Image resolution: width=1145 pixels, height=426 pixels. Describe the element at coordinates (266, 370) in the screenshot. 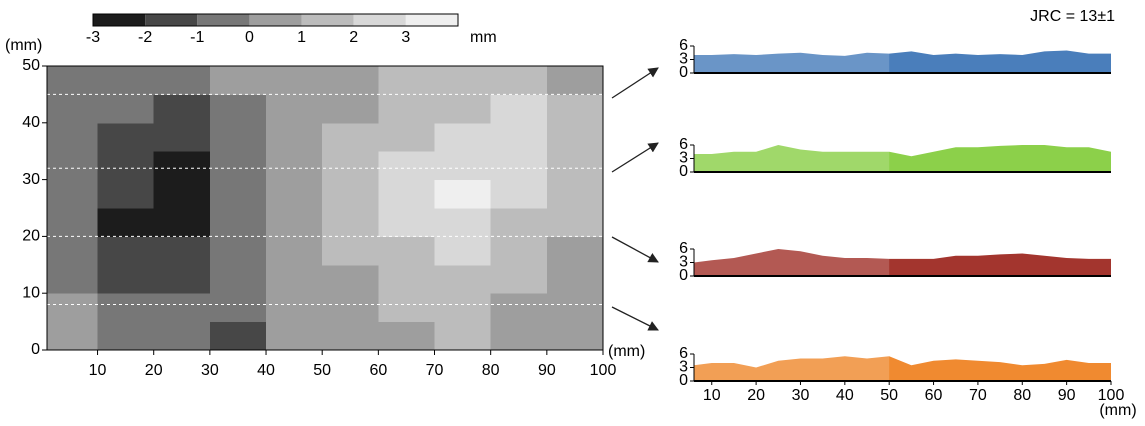

I see `x-tick-label: 40` at that location.